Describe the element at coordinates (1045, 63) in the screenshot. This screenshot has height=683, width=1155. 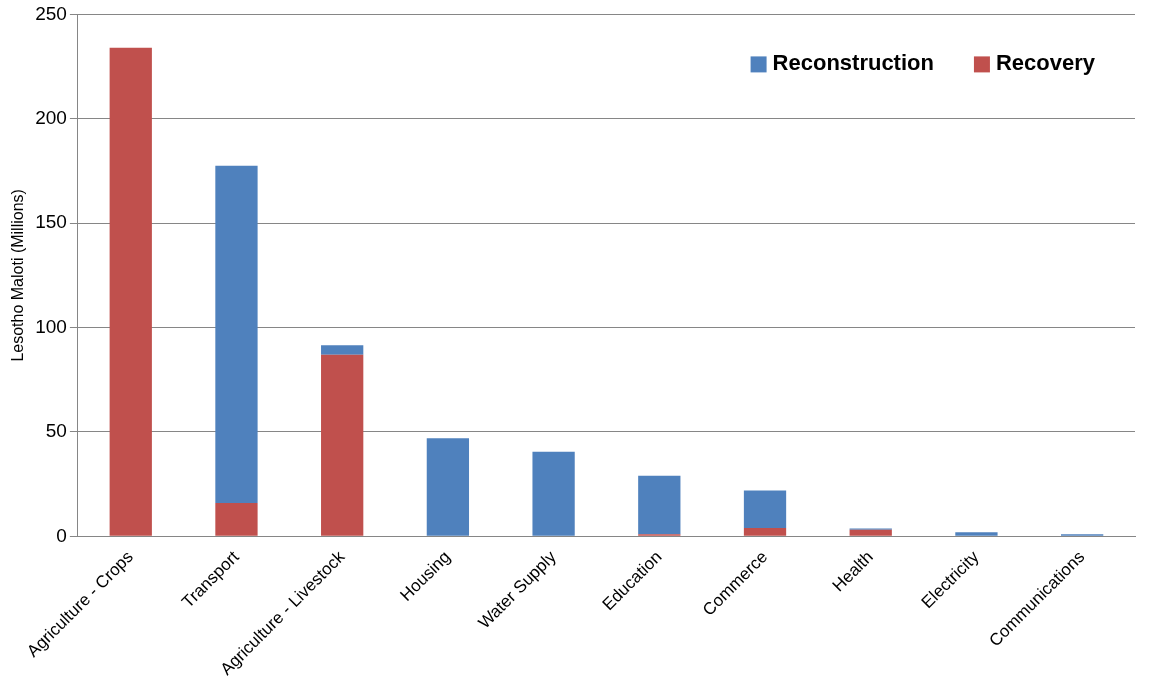
I see `legend-label: Recovery` at that location.